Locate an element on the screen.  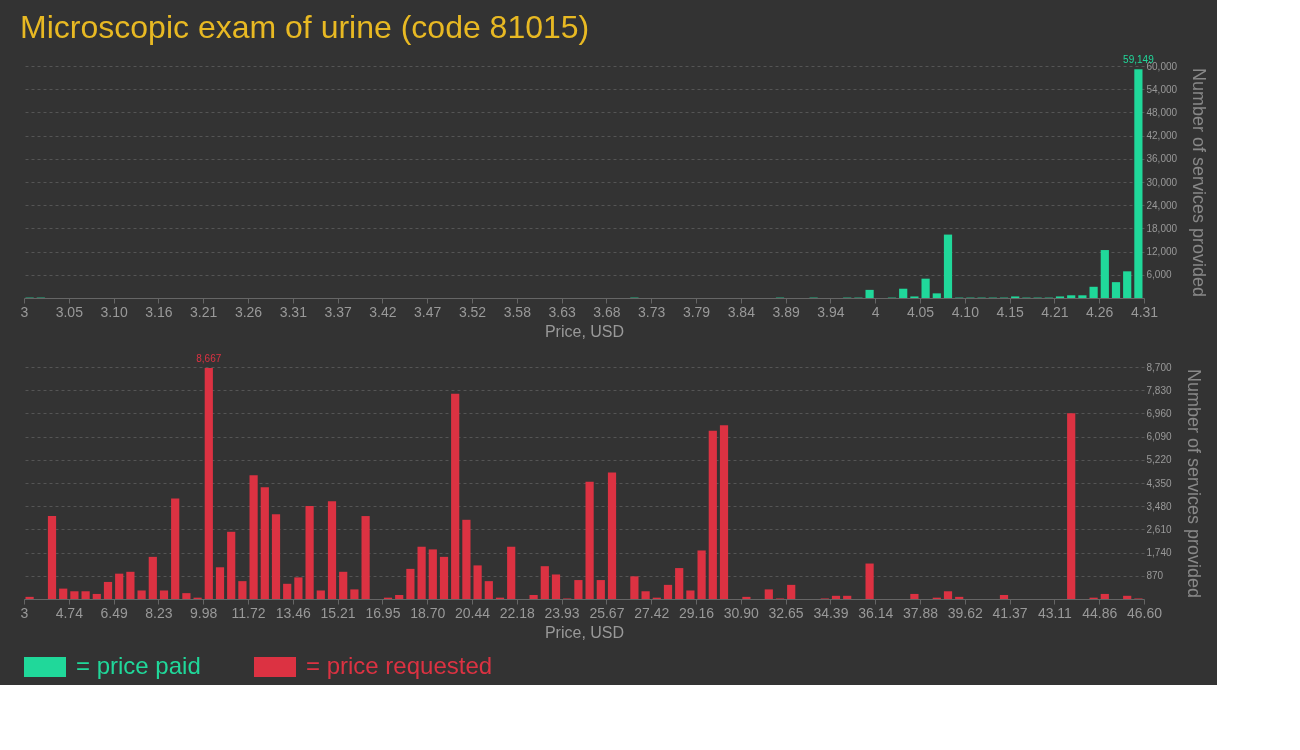
x-tick-label: 4.31 is located at coordinates (1144, 311).